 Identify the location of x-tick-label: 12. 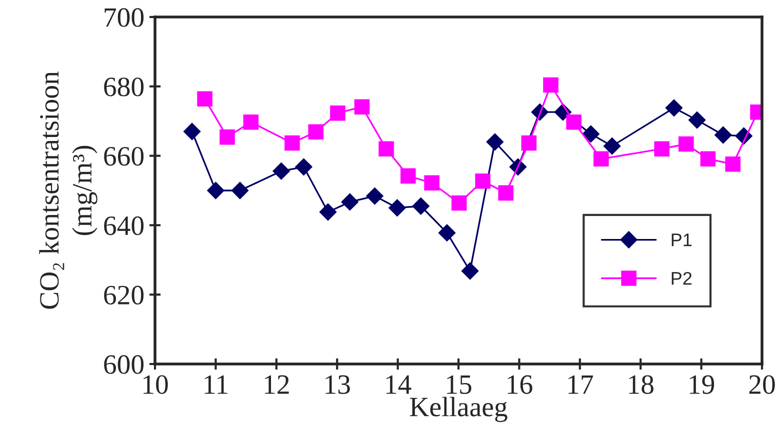
(276, 384).